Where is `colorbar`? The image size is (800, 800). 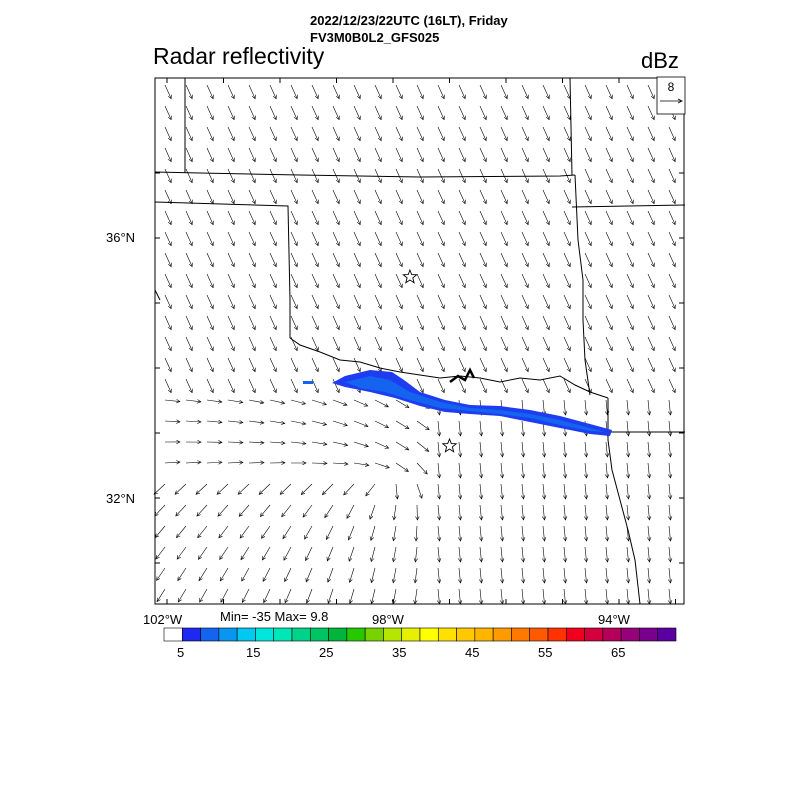
colorbar is located at coordinates (420, 634).